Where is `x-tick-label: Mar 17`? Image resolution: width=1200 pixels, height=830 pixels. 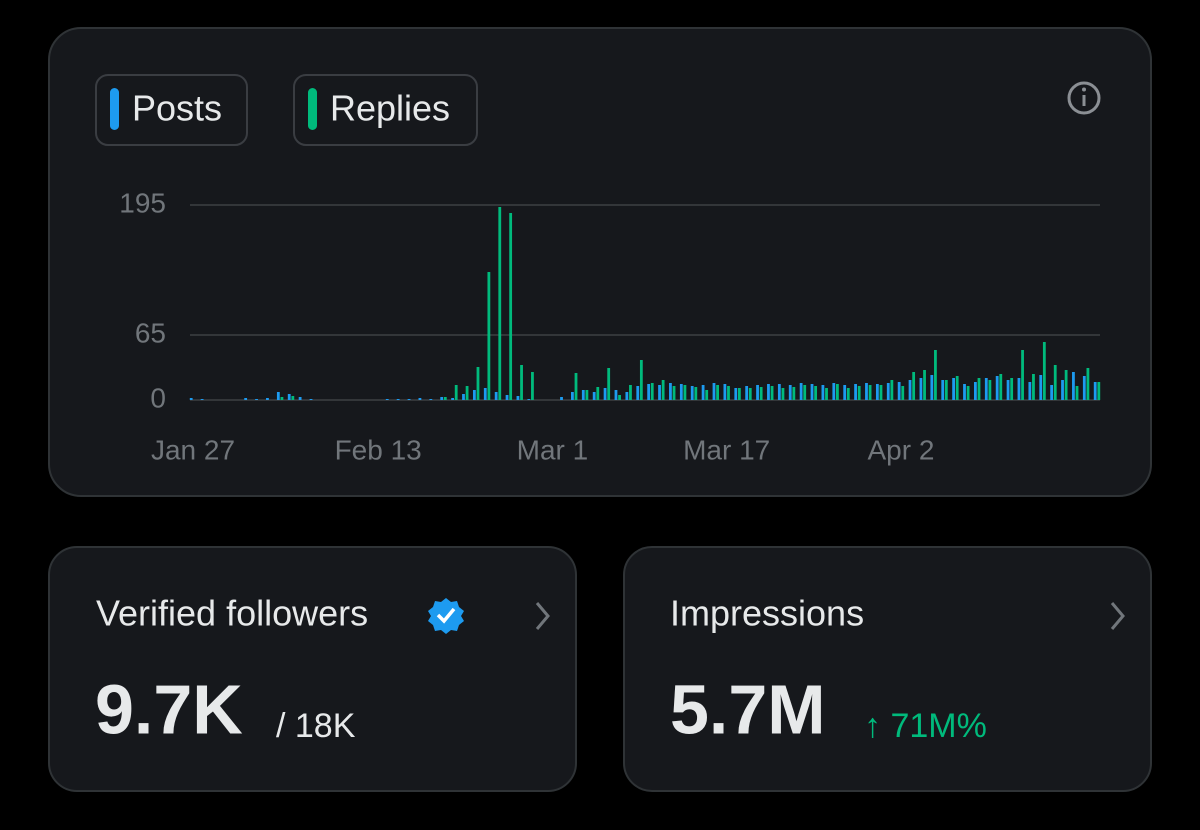 x-tick-label: Mar 17 is located at coordinates (726, 449).